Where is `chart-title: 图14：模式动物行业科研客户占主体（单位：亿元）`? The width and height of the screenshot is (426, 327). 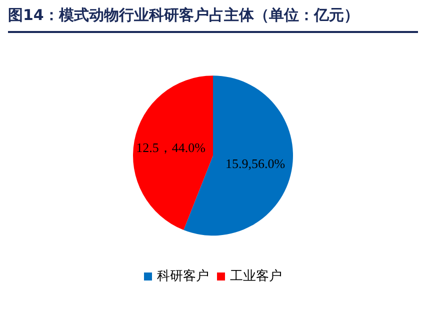
chart-title: 图14：模式动物行业科研客户占主体（单位：亿元） is located at coordinates (183, 15).